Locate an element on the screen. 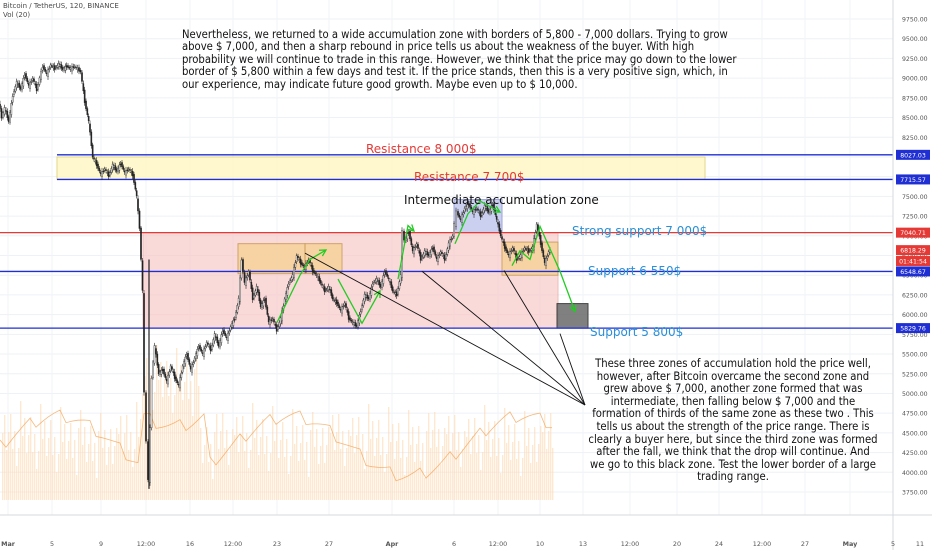  annotation-pointer-lines is located at coordinates (445, 329).